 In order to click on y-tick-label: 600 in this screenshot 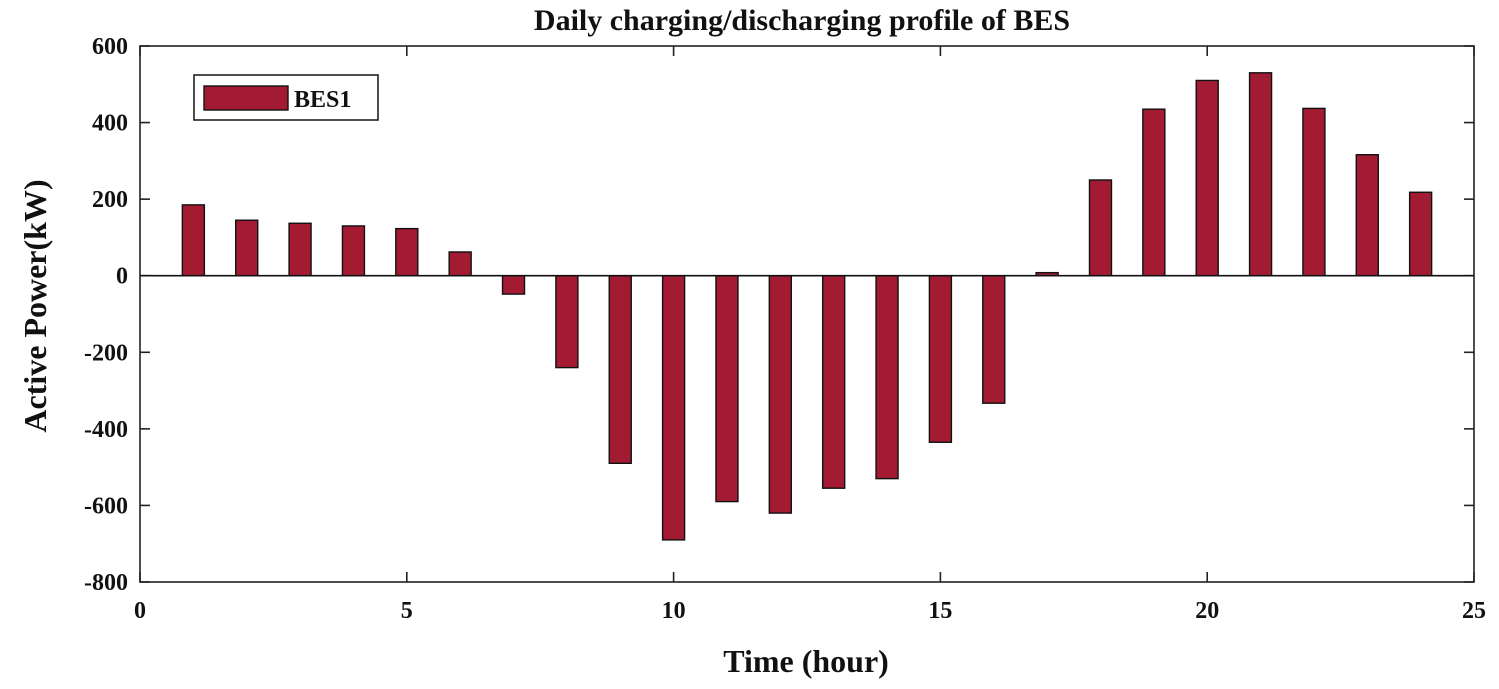, I will do `click(110, 47)`.